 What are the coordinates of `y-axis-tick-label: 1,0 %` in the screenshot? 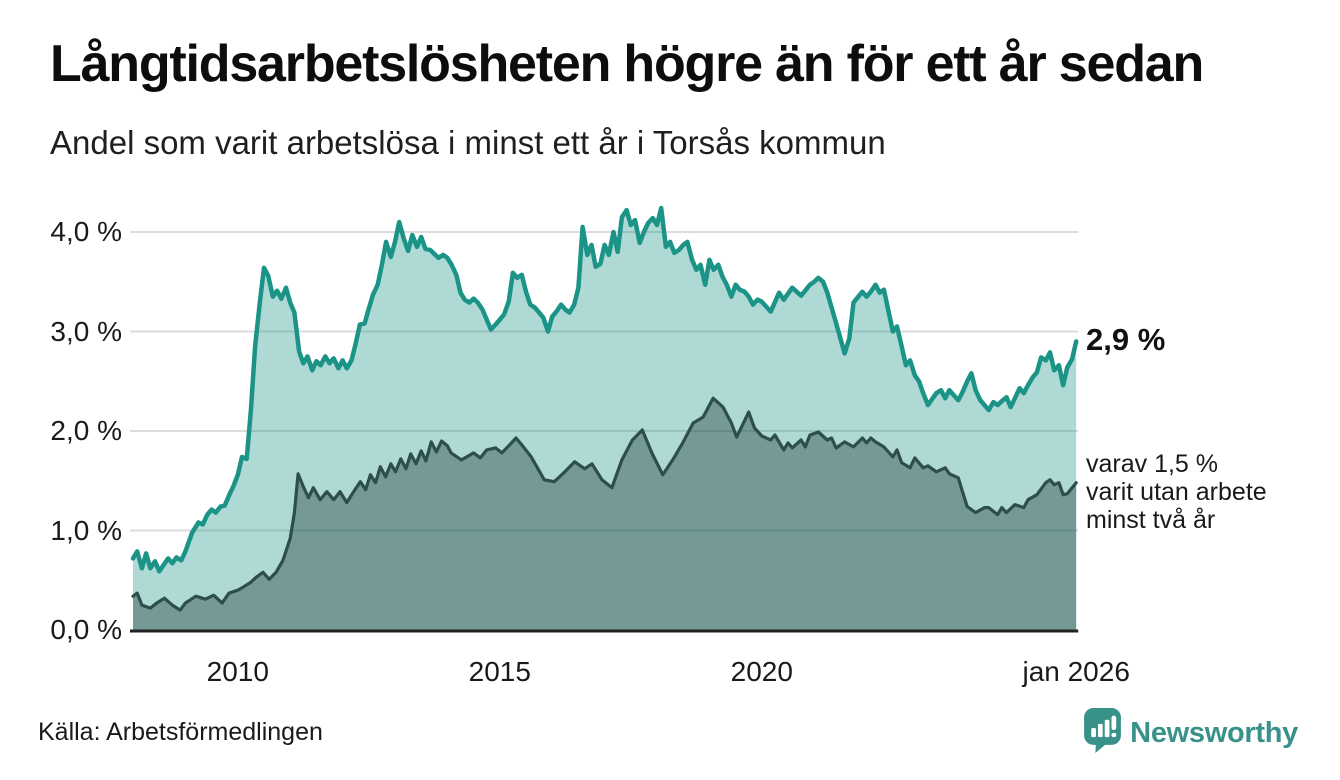 It's located at (86, 530).